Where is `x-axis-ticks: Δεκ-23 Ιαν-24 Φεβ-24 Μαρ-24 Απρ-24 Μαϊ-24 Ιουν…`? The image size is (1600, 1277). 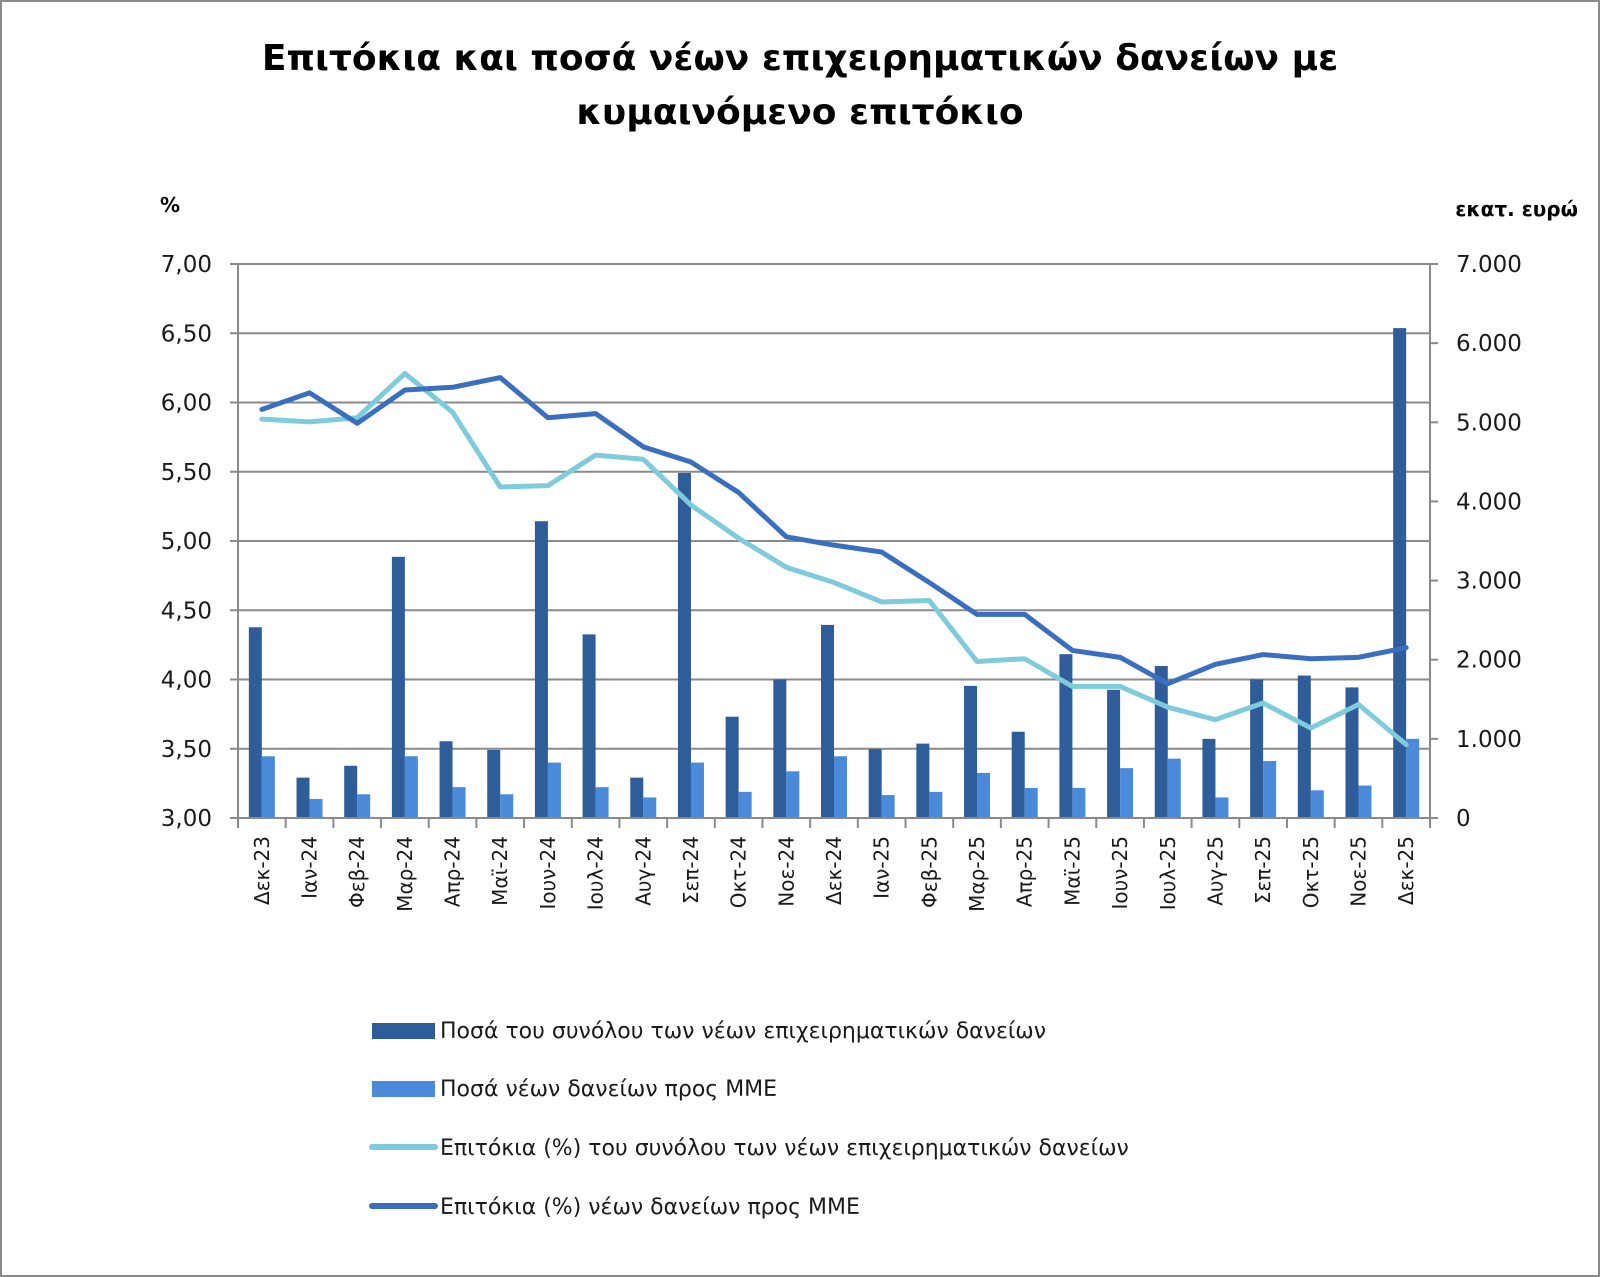
x-axis-ticks: Δεκ-23 Ιαν-24 Φεβ-24 Μαρ-24 Απρ-24 Μαϊ-24 Ιουν… is located at coordinates (834, 865).